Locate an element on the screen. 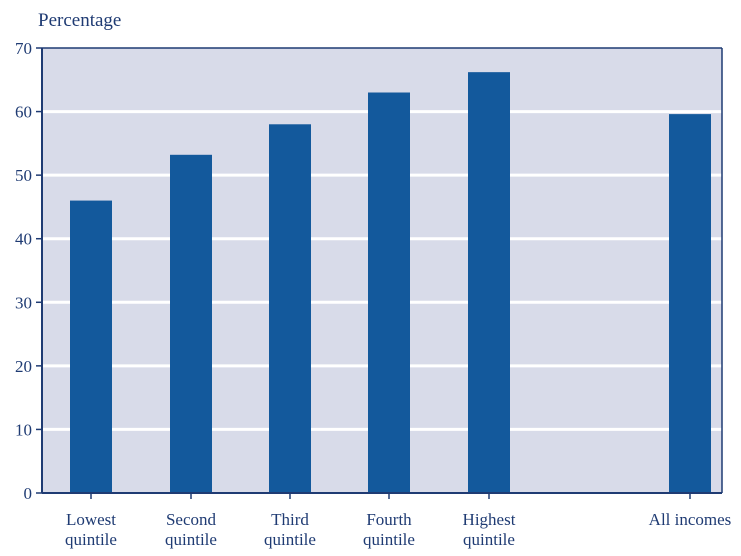 The width and height of the screenshot is (741, 556). y-tick-label-70: 70 is located at coordinates (23, 48).